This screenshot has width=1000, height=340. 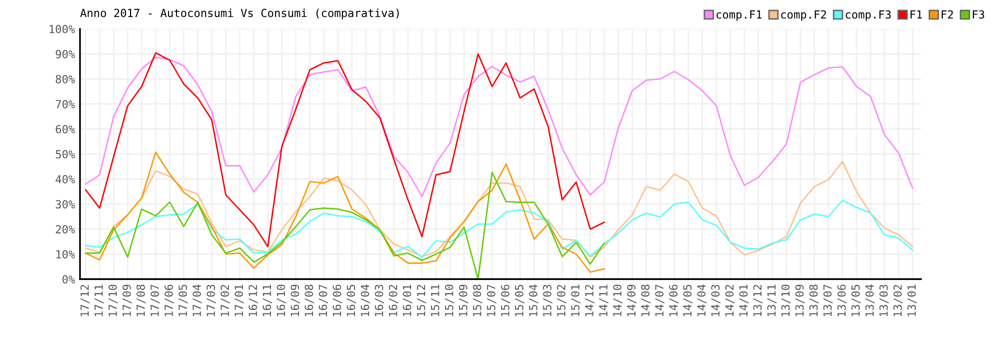 I want to click on x-tick-label: 13/03, so click(x=884, y=300).